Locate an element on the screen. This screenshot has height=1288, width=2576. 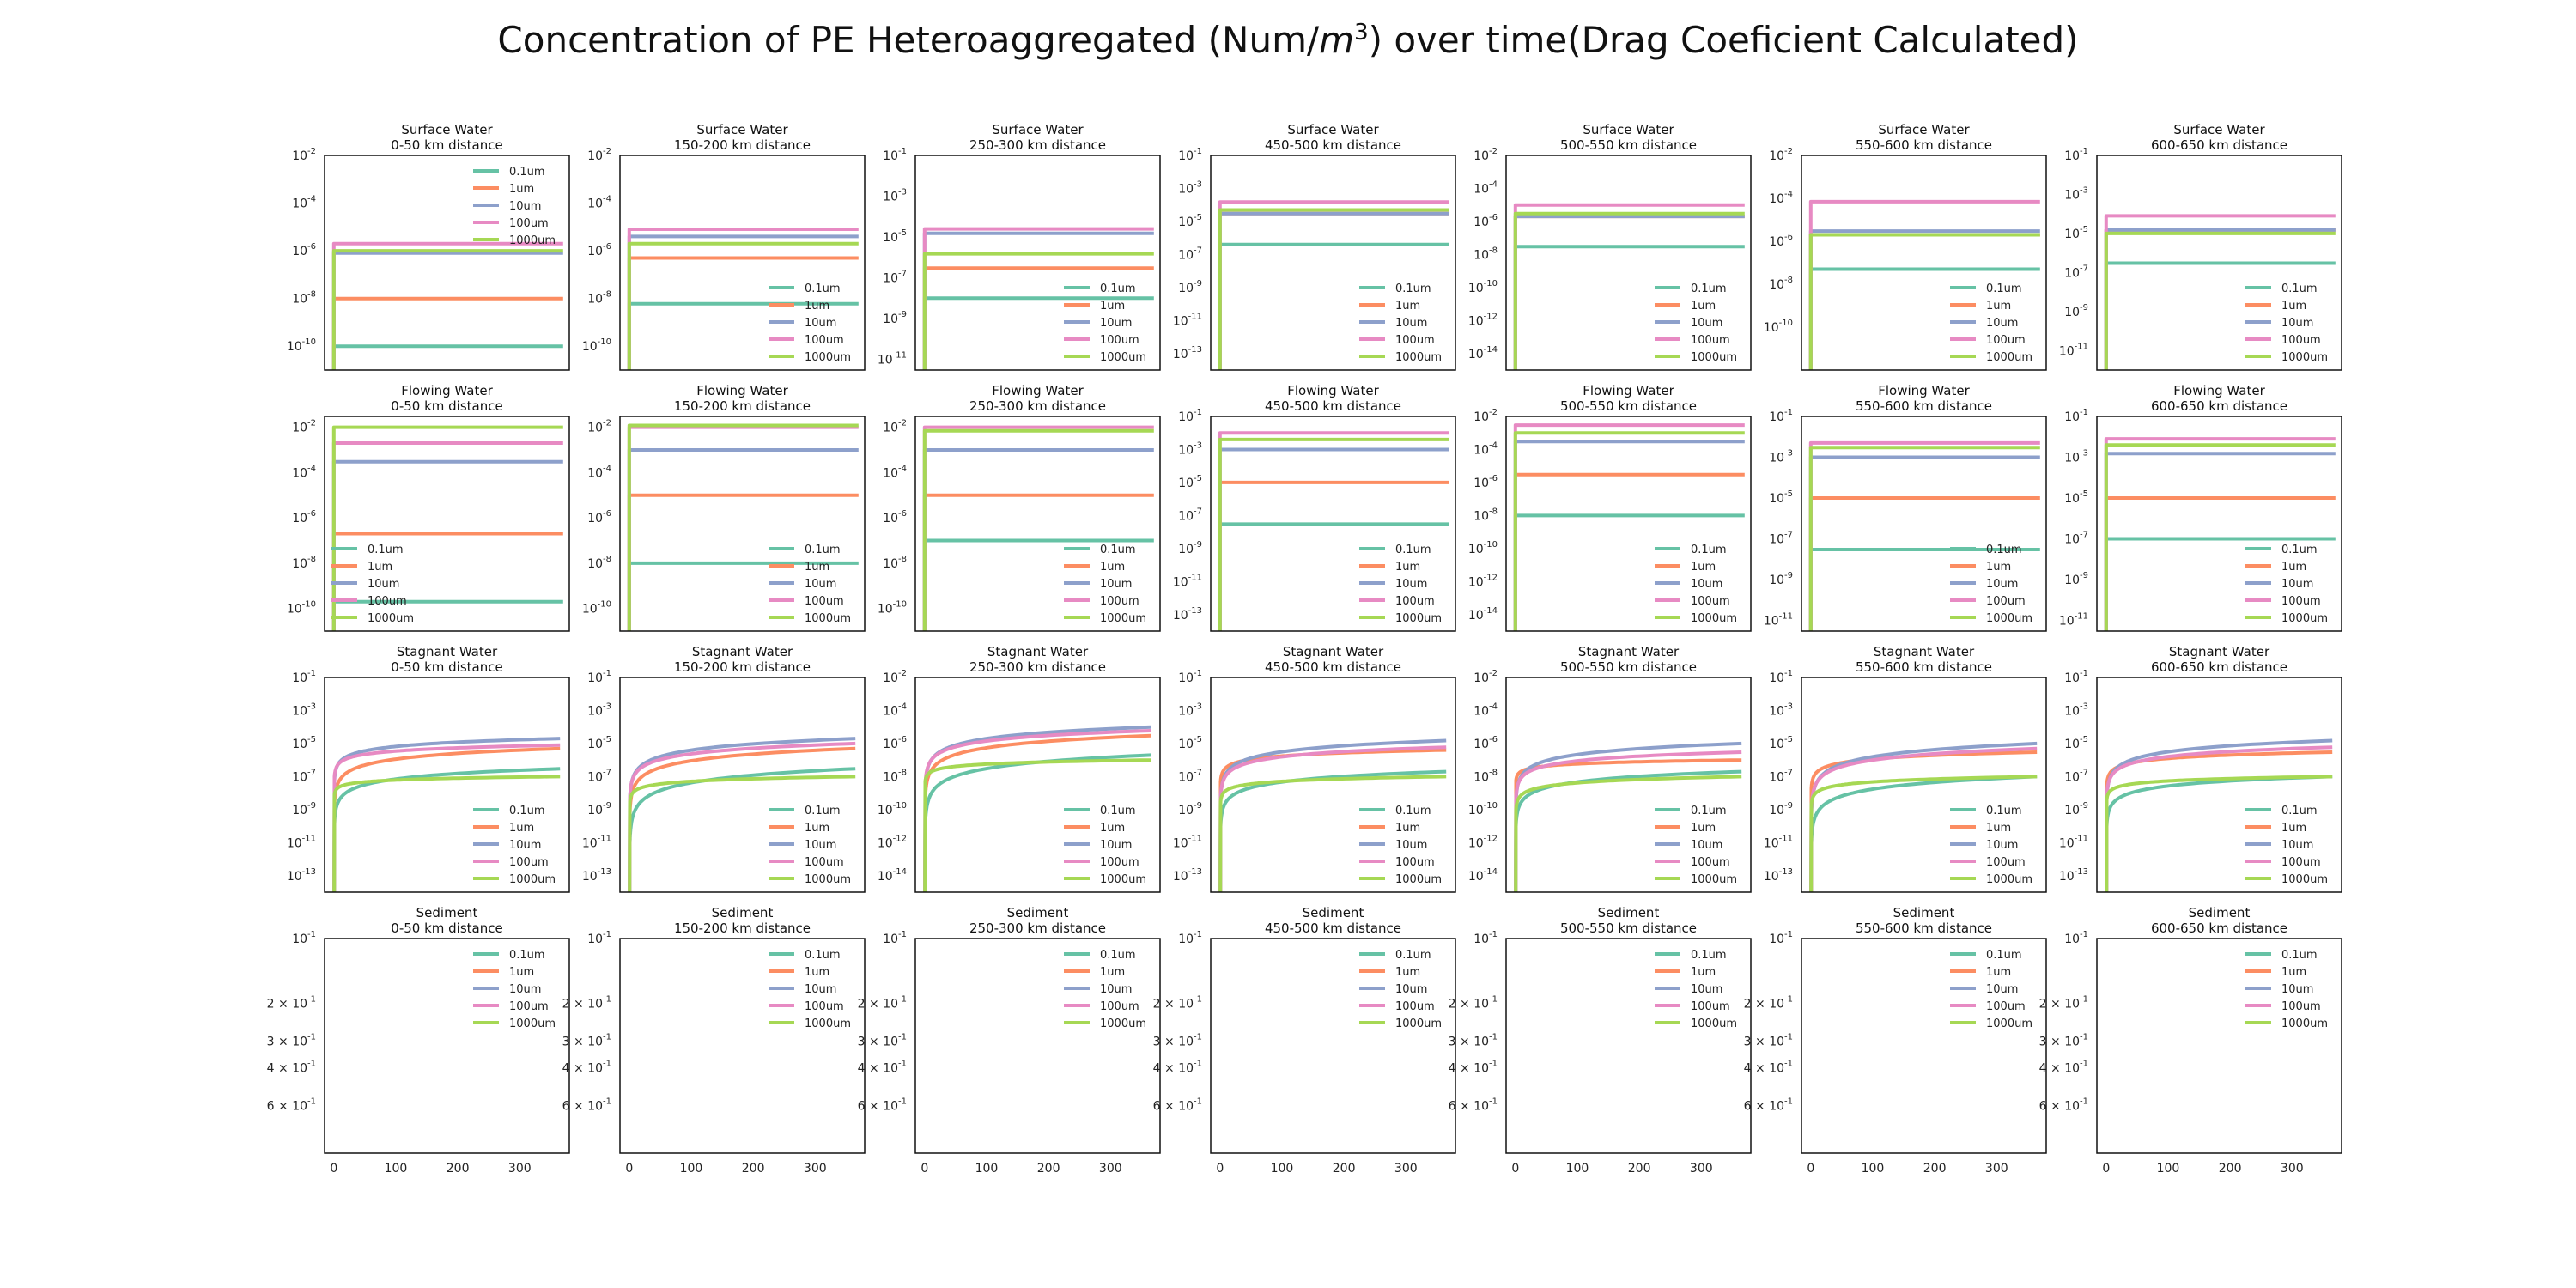
series-line-100um is located at coordinates (742, 817).